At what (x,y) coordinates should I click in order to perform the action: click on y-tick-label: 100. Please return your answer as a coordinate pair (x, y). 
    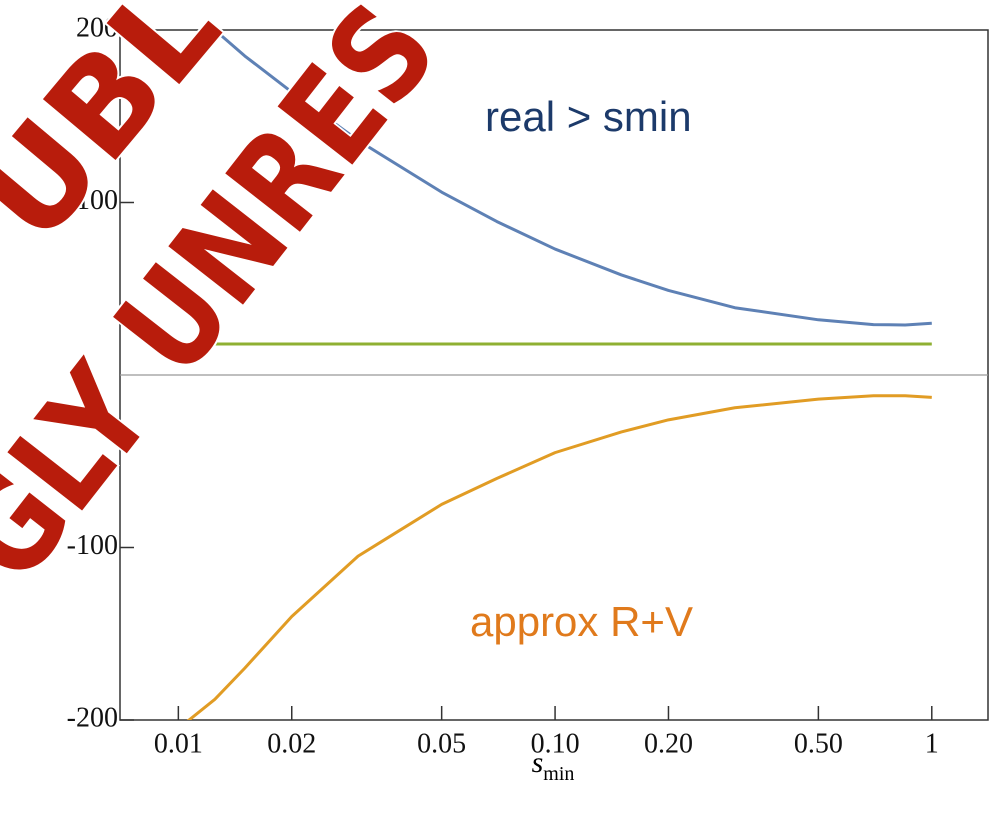
    Looking at the image, I should click on (97, 200).